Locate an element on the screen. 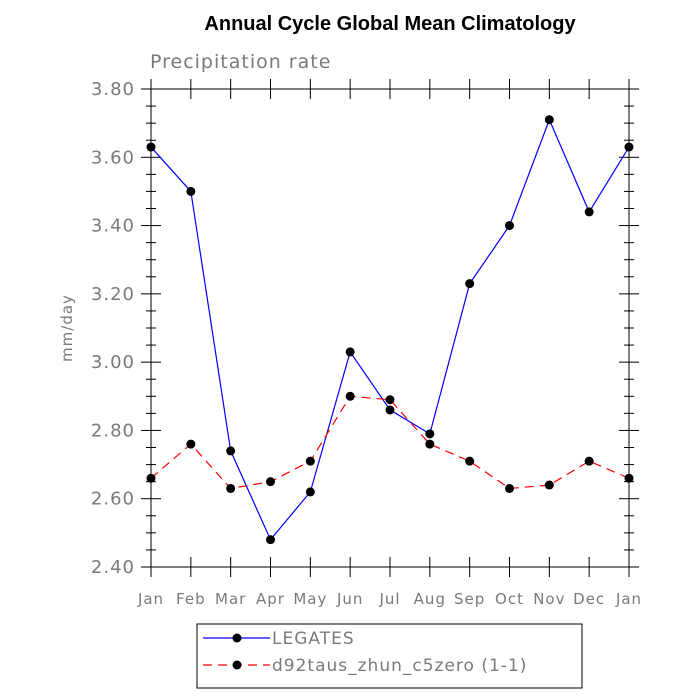 This screenshot has height=700, width=700. x-tick-label: Apr is located at coordinates (270, 599).